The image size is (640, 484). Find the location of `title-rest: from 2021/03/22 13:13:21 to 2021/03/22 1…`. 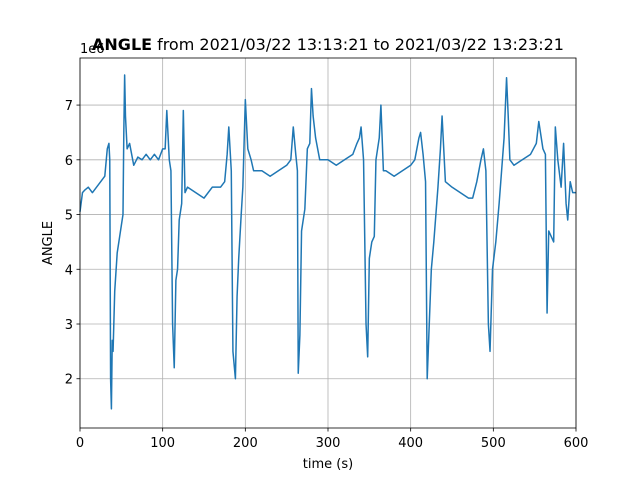

title-rest: from 2021/03/22 13:13:21 to 2021/03/22 1… is located at coordinates (360, 44).